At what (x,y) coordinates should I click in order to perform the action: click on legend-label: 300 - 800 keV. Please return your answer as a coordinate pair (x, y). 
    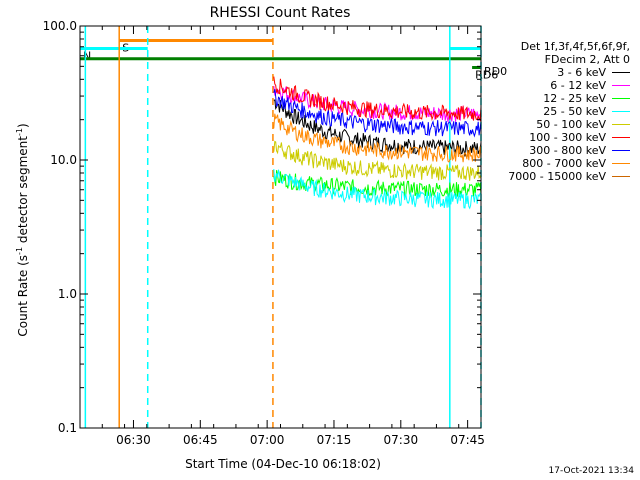
    Looking at the image, I should click on (567, 150).